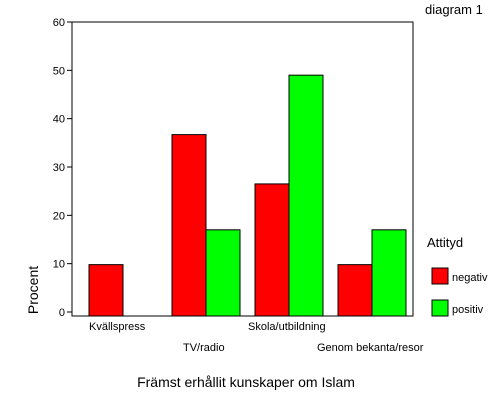 The height and width of the screenshot is (400, 500). What do you see at coordinates (59, 216) in the screenshot?
I see `y-tick-label: 20` at bounding box center [59, 216].